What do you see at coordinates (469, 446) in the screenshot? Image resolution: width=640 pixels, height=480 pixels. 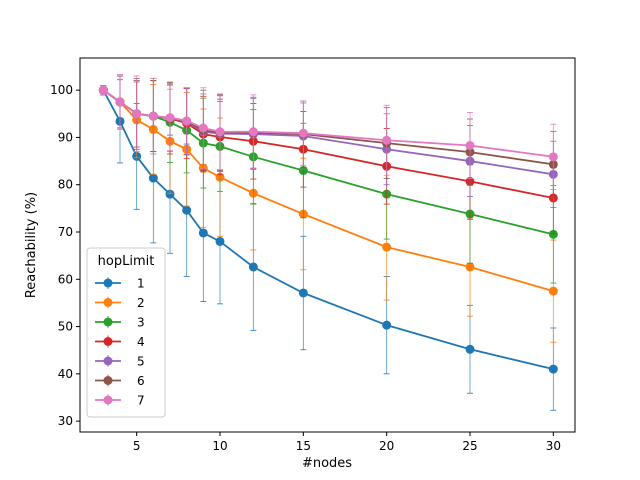 I see `x-tick-label: 25` at bounding box center [469, 446].